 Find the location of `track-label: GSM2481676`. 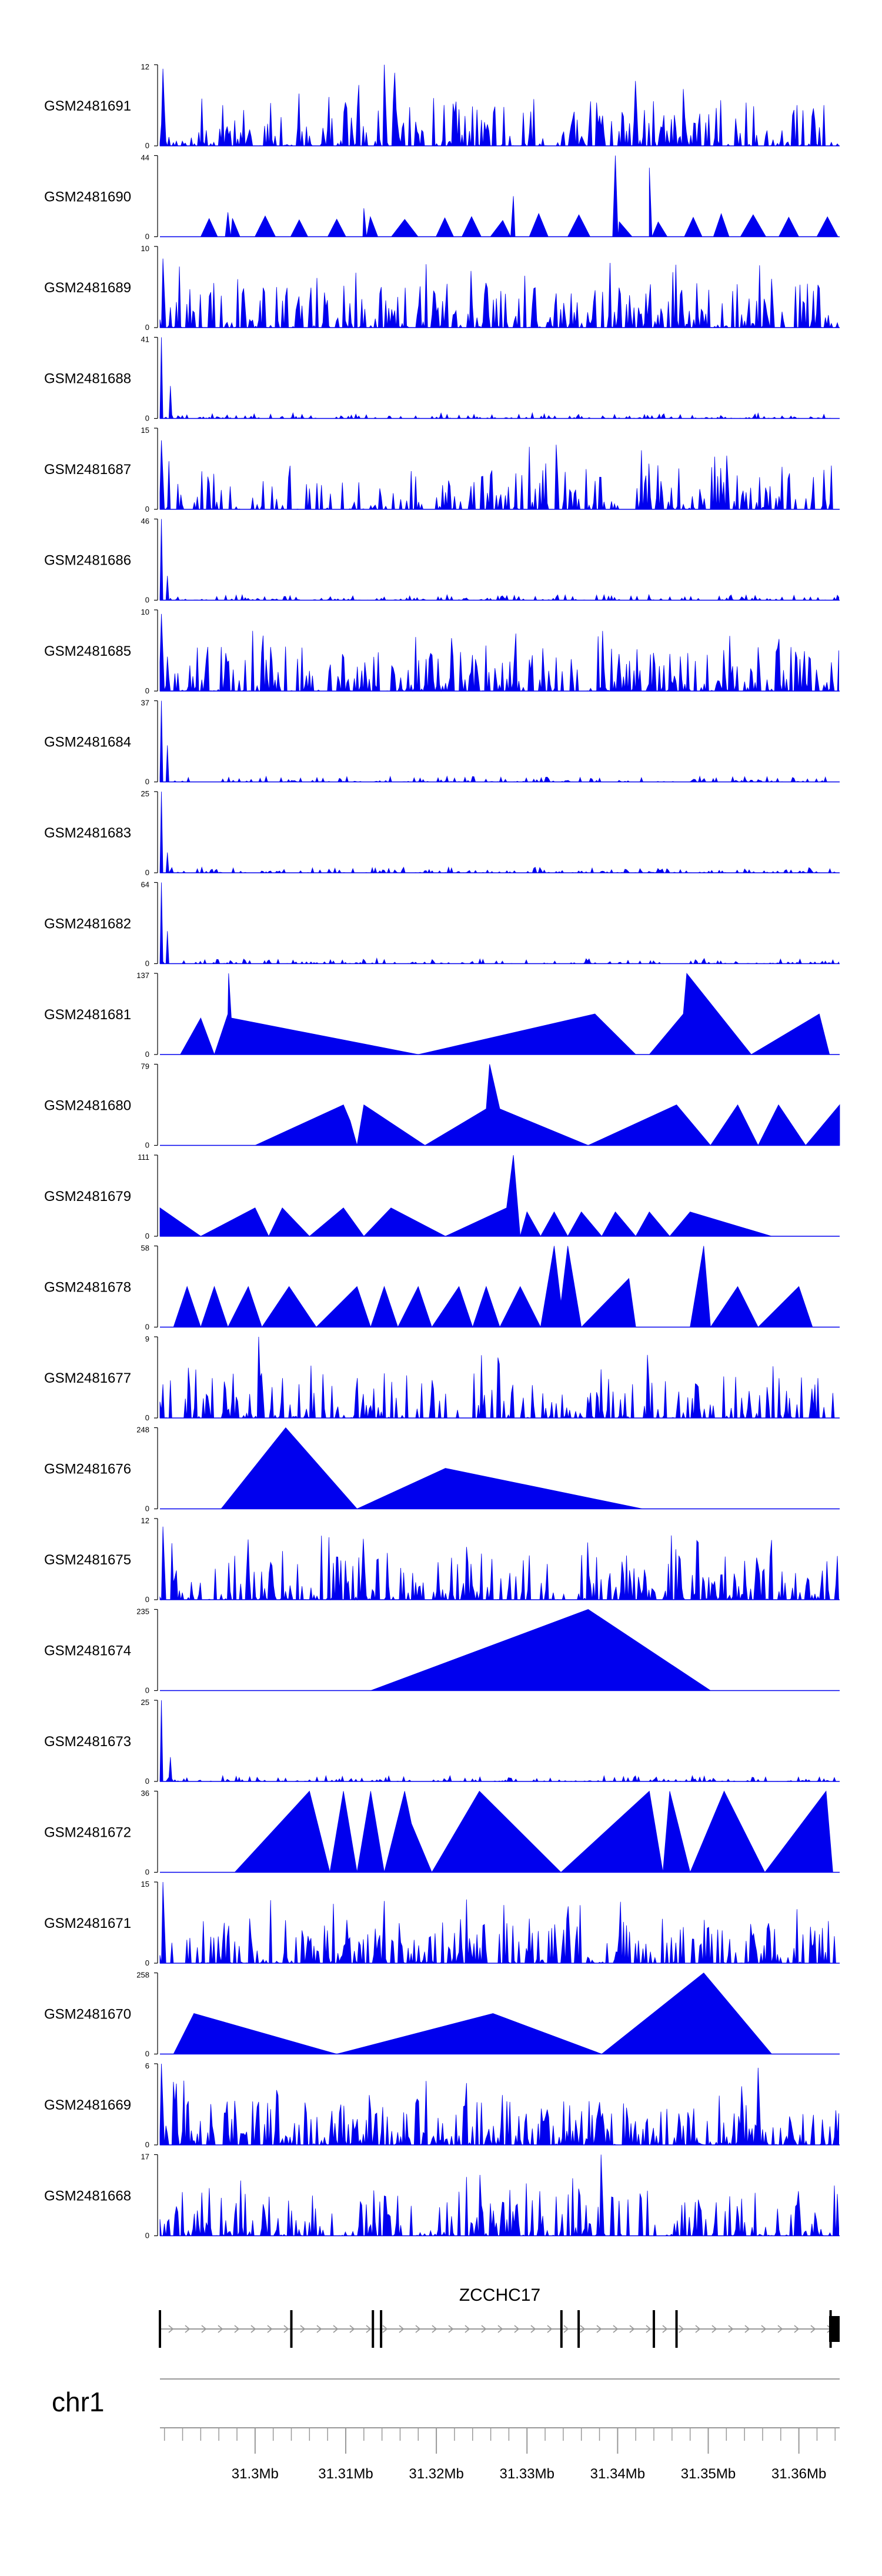

track-label: GSM2481676 is located at coordinates (87, 1469).